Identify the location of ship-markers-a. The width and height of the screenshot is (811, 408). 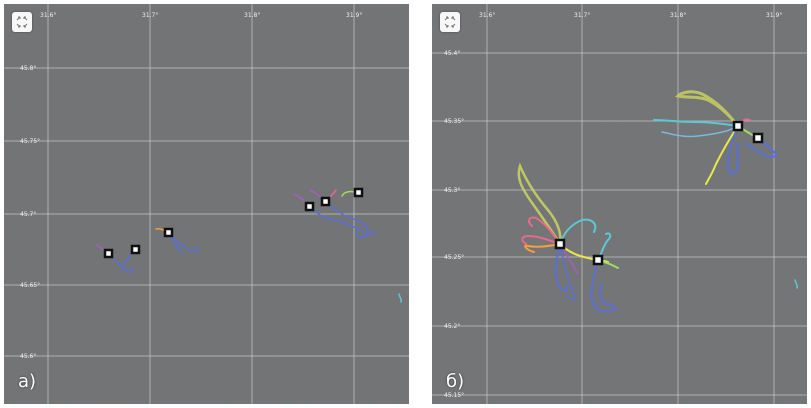
(233, 223).